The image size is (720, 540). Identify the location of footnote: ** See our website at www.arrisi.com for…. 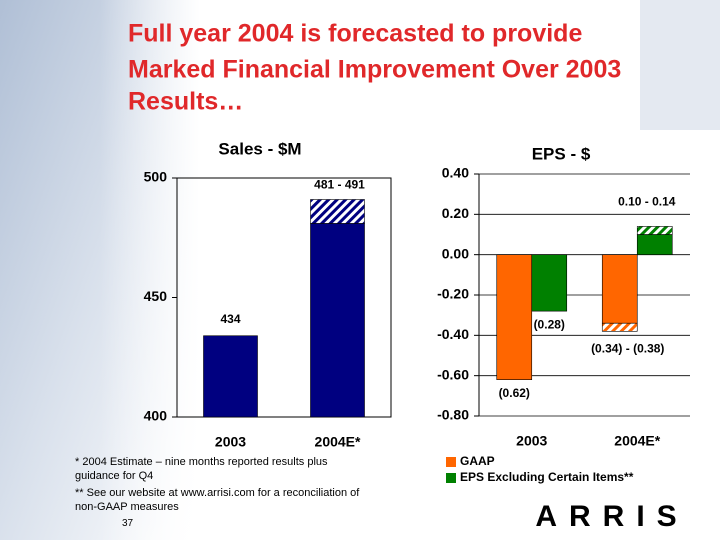
(217, 493).